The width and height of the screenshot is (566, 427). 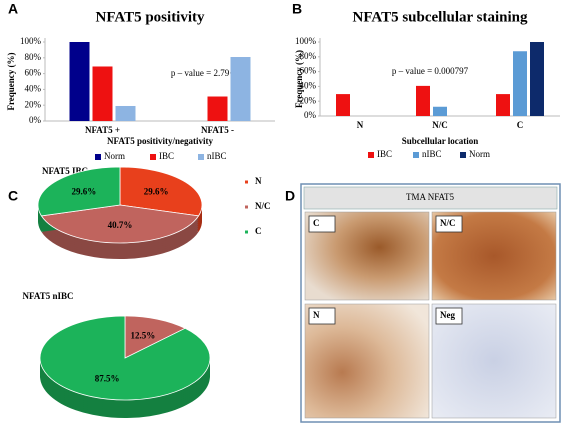 What do you see at coordinates (258, 181) in the screenshot?
I see `legend-label: N` at bounding box center [258, 181].